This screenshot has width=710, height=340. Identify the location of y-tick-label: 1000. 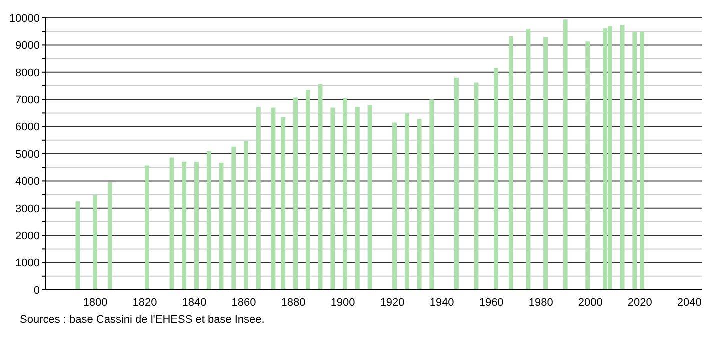
(28, 264).